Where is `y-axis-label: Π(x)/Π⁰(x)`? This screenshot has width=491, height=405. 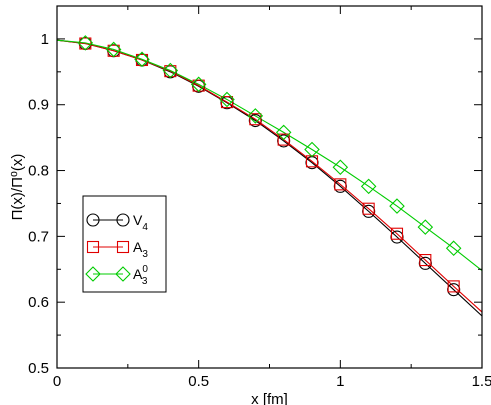 y-axis-label: Π(x)/Π⁰(x) is located at coordinates (17, 187).